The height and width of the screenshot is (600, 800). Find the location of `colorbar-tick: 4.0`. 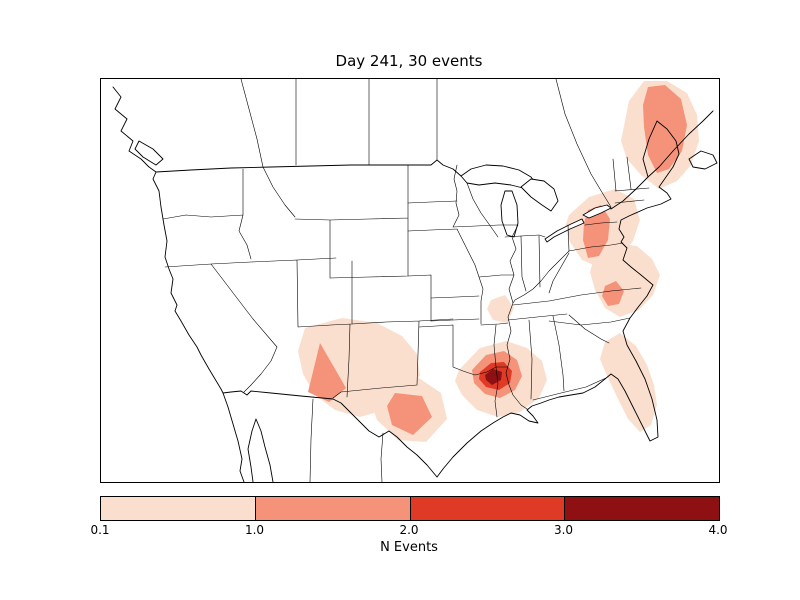

colorbar-tick: 4.0 is located at coordinates (718, 530).